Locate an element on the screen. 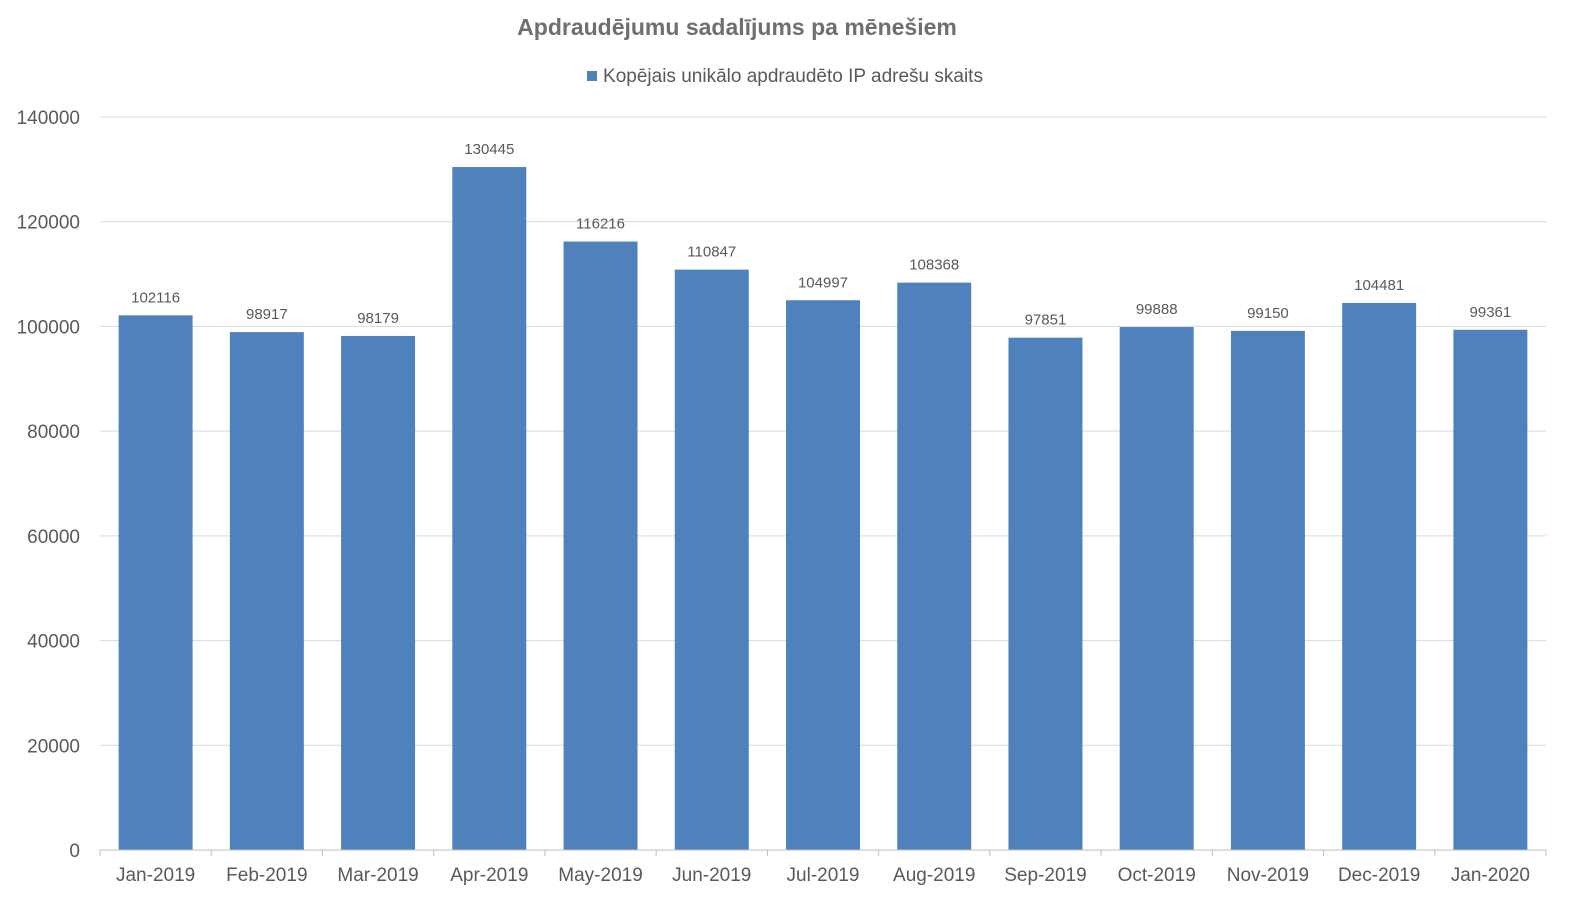 The height and width of the screenshot is (910, 1589). data-label: 97851 is located at coordinates (1046, 320).